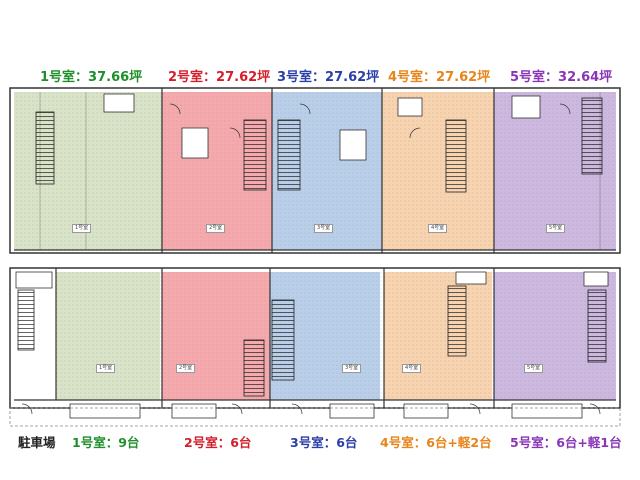  I want to click on parking-title: 駐車場, so click(37, 442).